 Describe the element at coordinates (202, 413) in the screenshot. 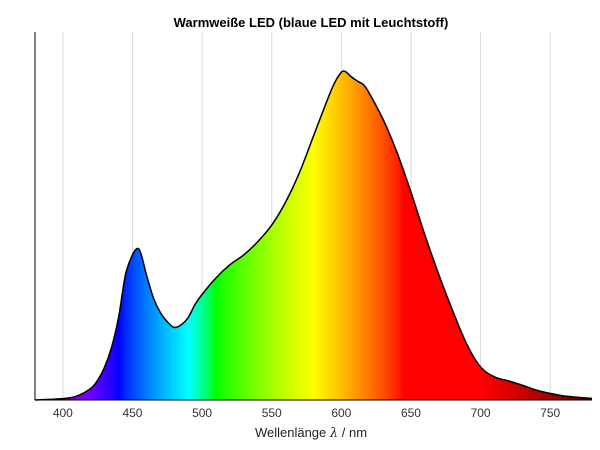

I see `x-tick-500: 500` at that location.